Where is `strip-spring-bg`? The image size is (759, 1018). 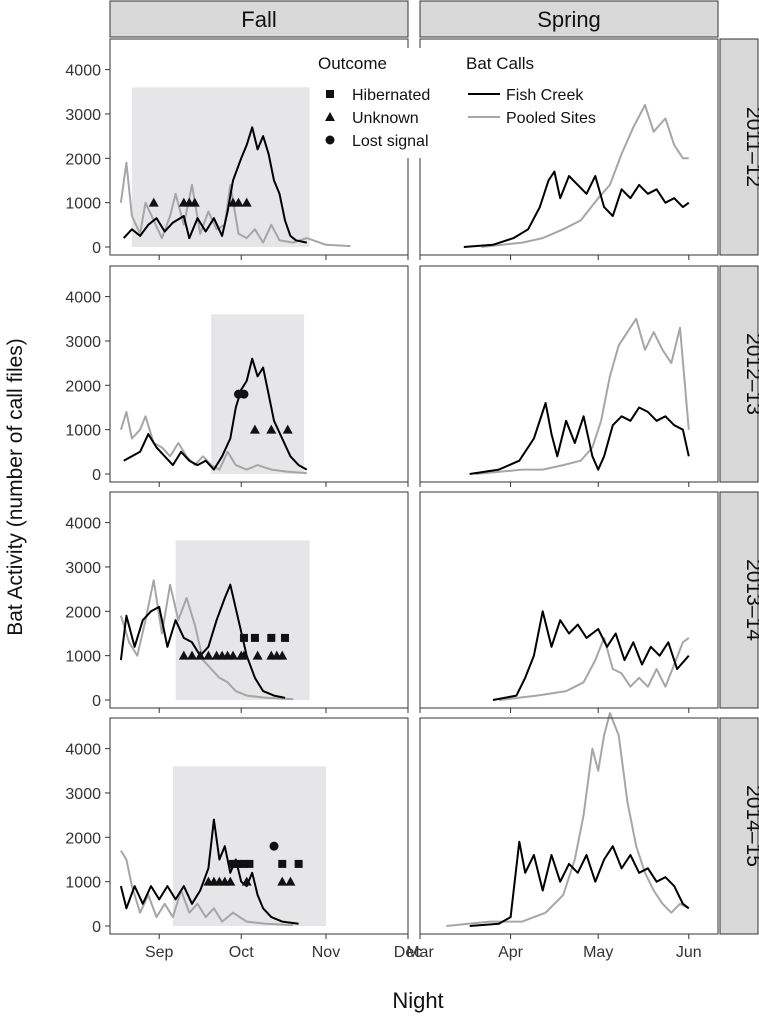 strip-spring-bg is located at coordinates (569, 19).